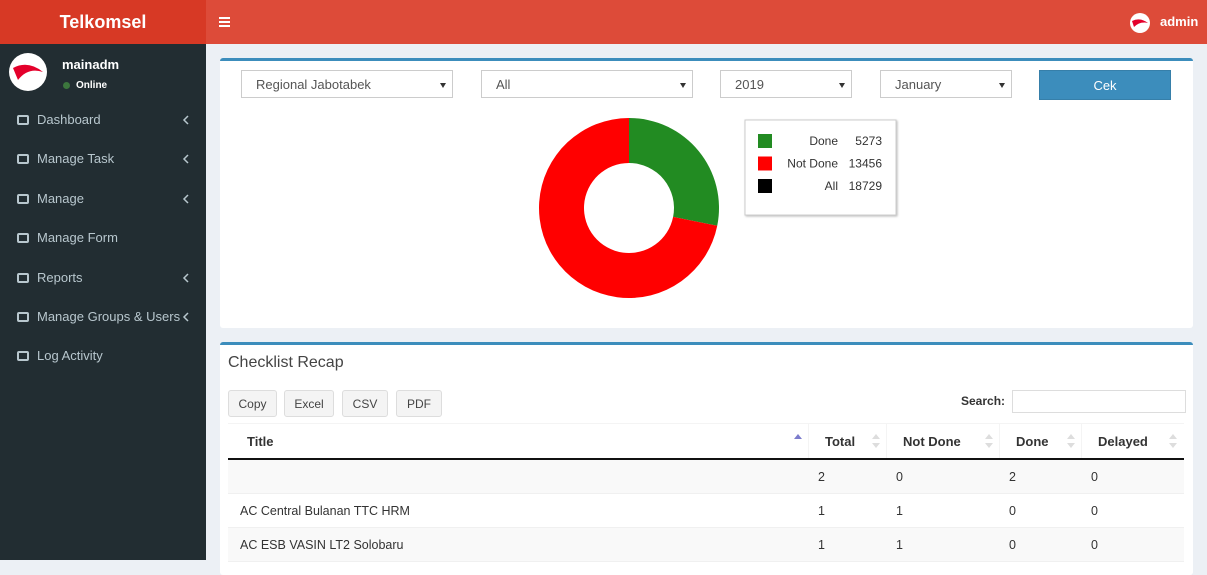  Describe the element at coordinates (92, 85) in the screenshot. I see `status: Online` at that location.